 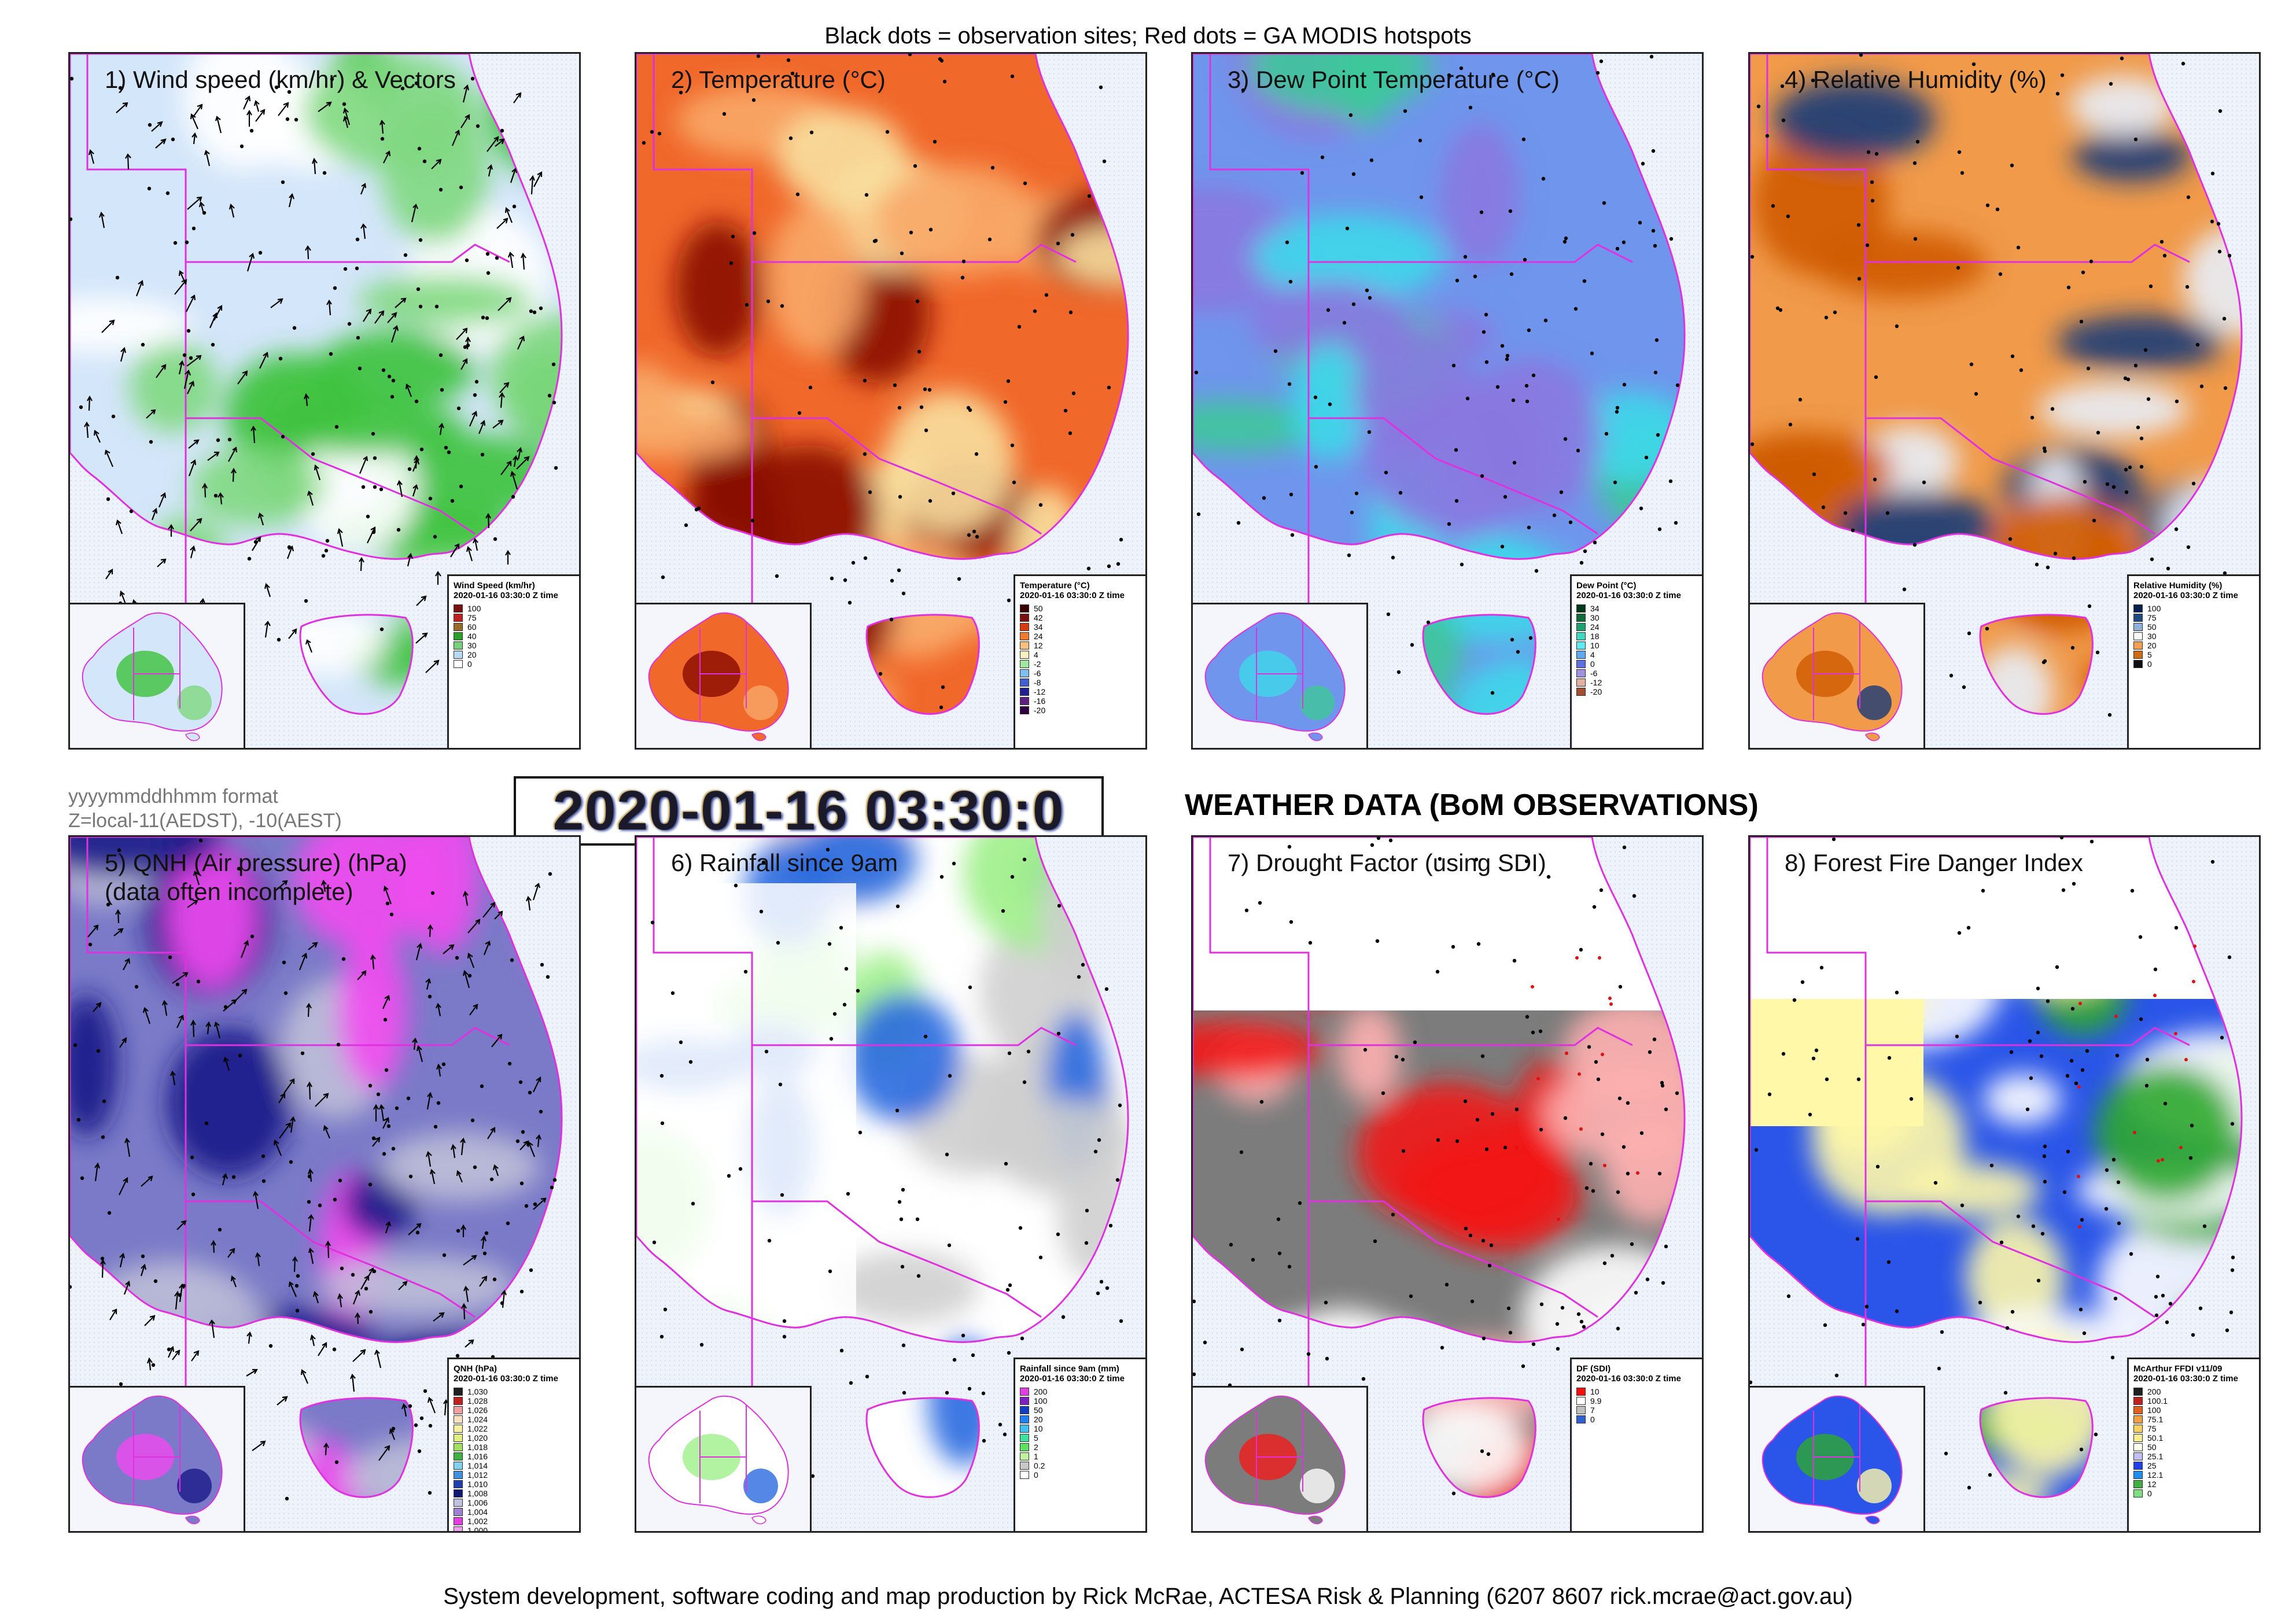 I want to click on legend-value: 1,002, so click(x=477, y=1522).